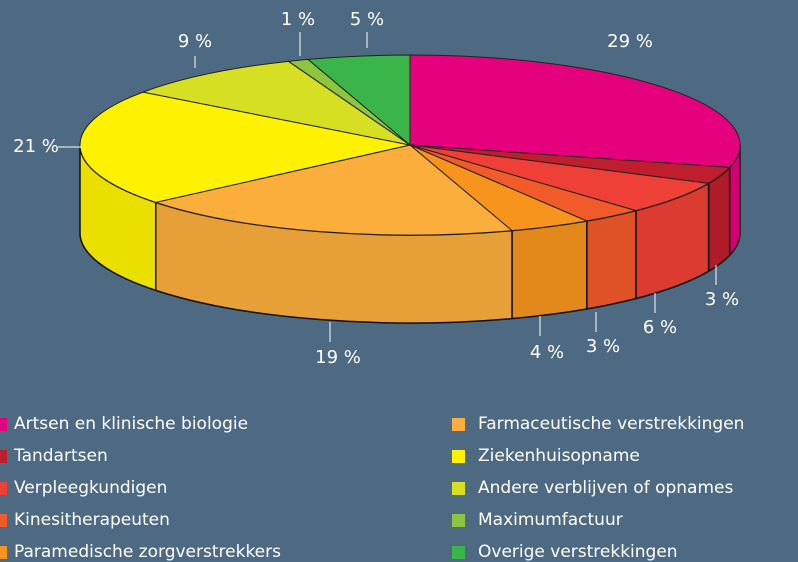 The height and width of the screenshot is (562, 798). I want to click on legend-label: Ziekenhuisopname, so click(559, 456).